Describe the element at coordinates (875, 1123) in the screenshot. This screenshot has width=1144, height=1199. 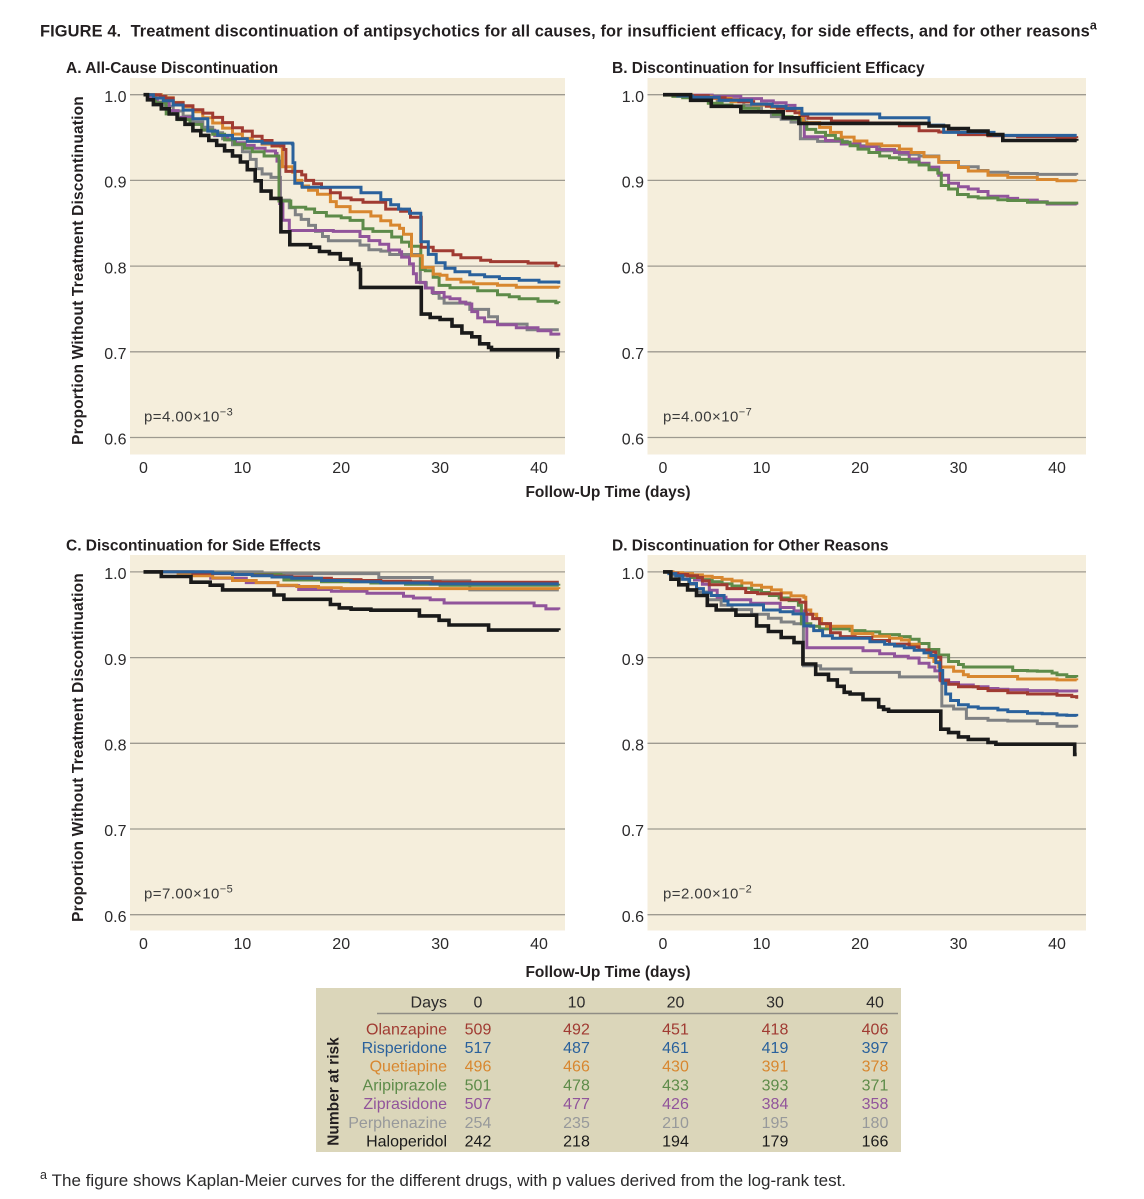
I see `svg-text: 180` at that location.